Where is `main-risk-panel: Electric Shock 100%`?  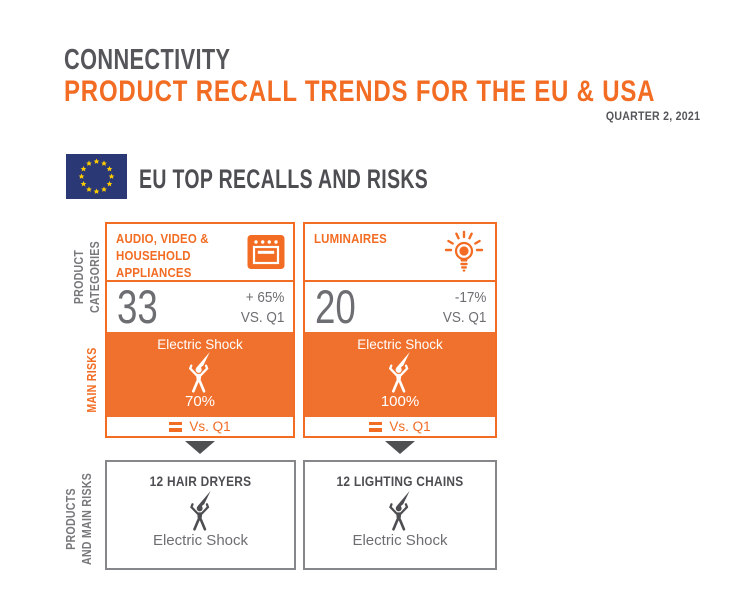
main-risk-panel: Electric Shock 100% is located at coordinates (400, 374).